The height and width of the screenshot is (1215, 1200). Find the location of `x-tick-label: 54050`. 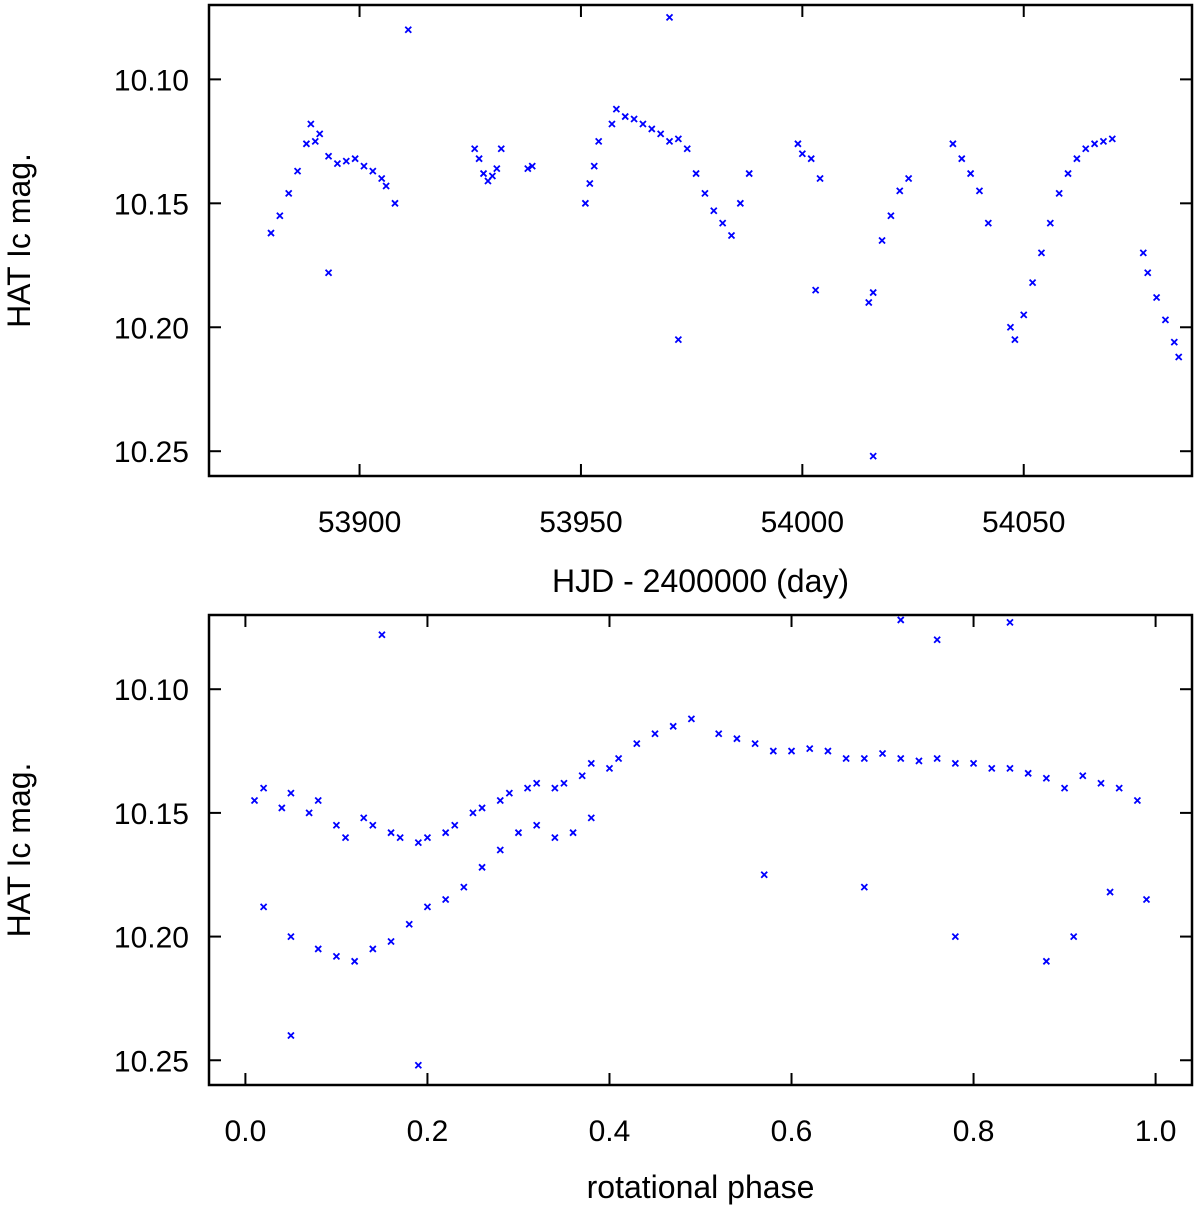

x-tick-label: 54050 is located at coordinates (1023, 522).